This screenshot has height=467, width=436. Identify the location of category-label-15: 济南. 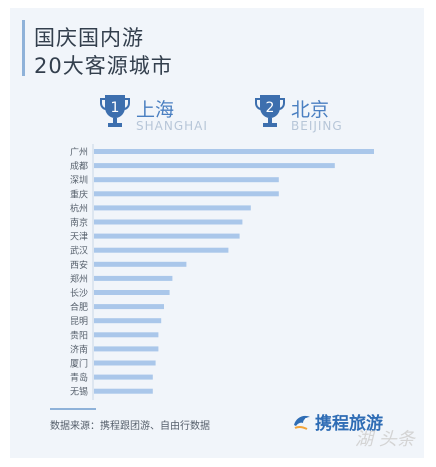
(79, 349).